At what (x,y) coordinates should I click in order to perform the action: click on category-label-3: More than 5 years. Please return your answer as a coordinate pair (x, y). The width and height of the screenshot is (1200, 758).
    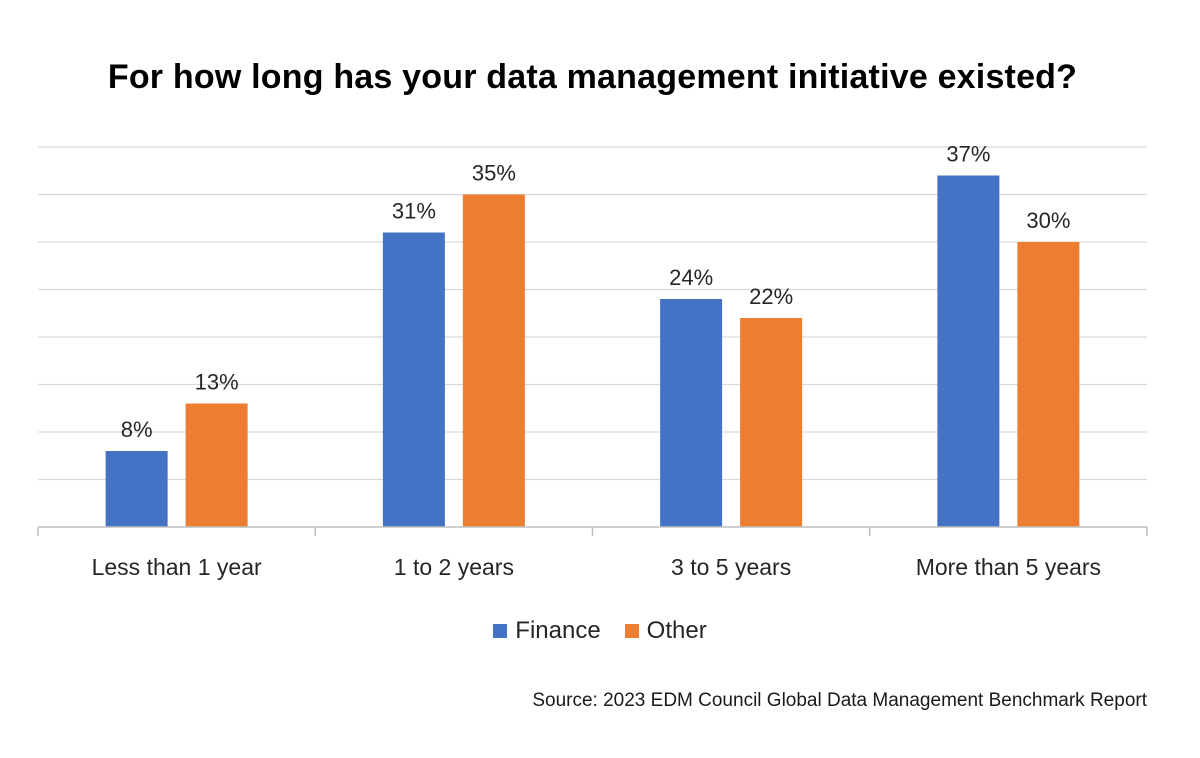
    Looking at the image, I should click on (1008, 567).